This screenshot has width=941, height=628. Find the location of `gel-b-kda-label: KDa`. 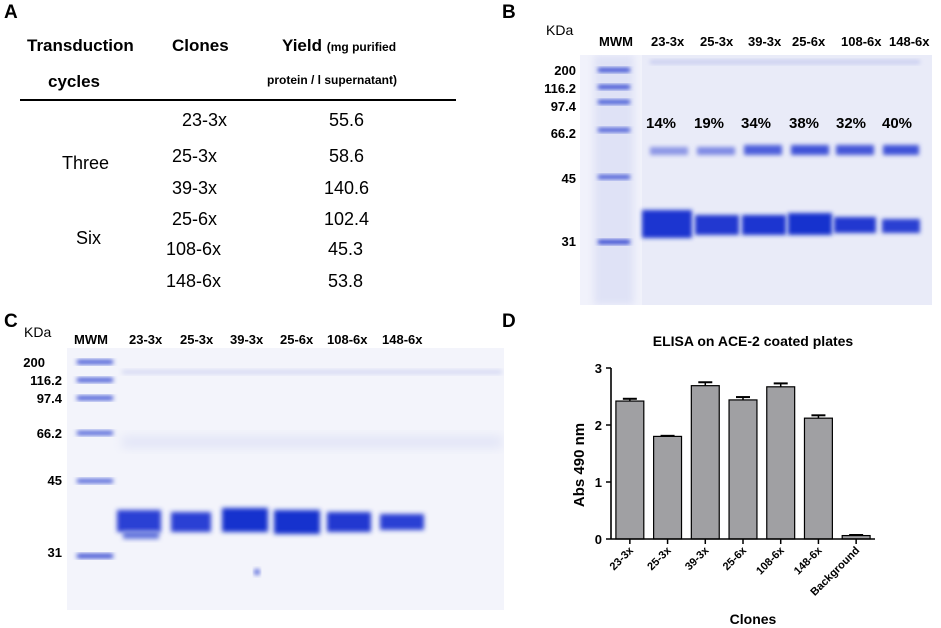

gel-b-kda-label: KDa is located at coordinates (560, 30).